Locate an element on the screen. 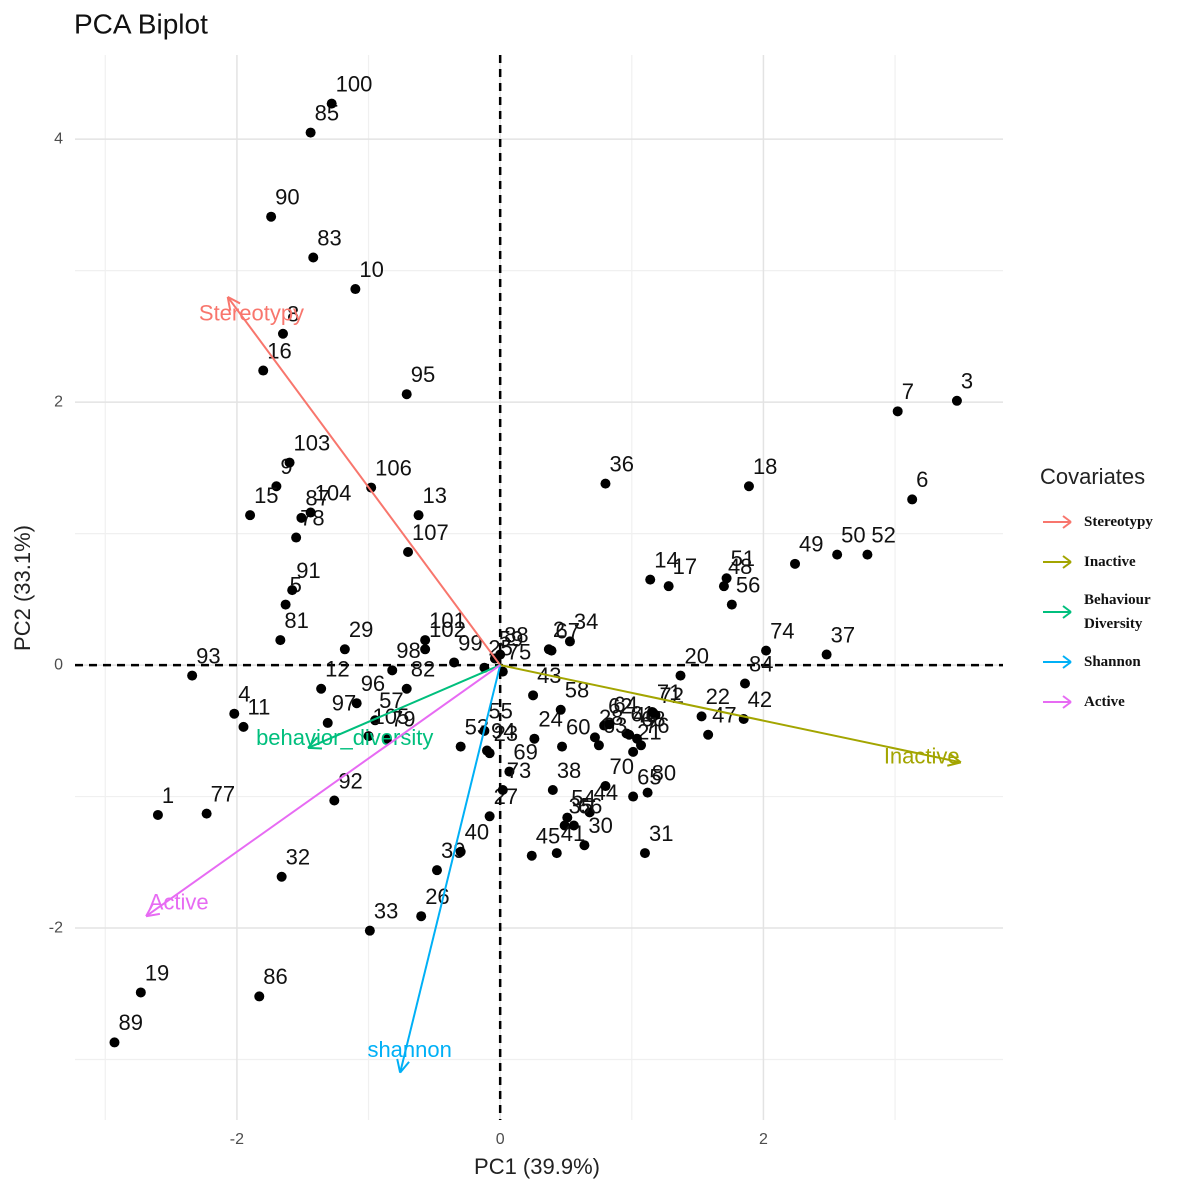 The image size is (1184, 1185). point-label: 13 is located at coordinates (435, 495).